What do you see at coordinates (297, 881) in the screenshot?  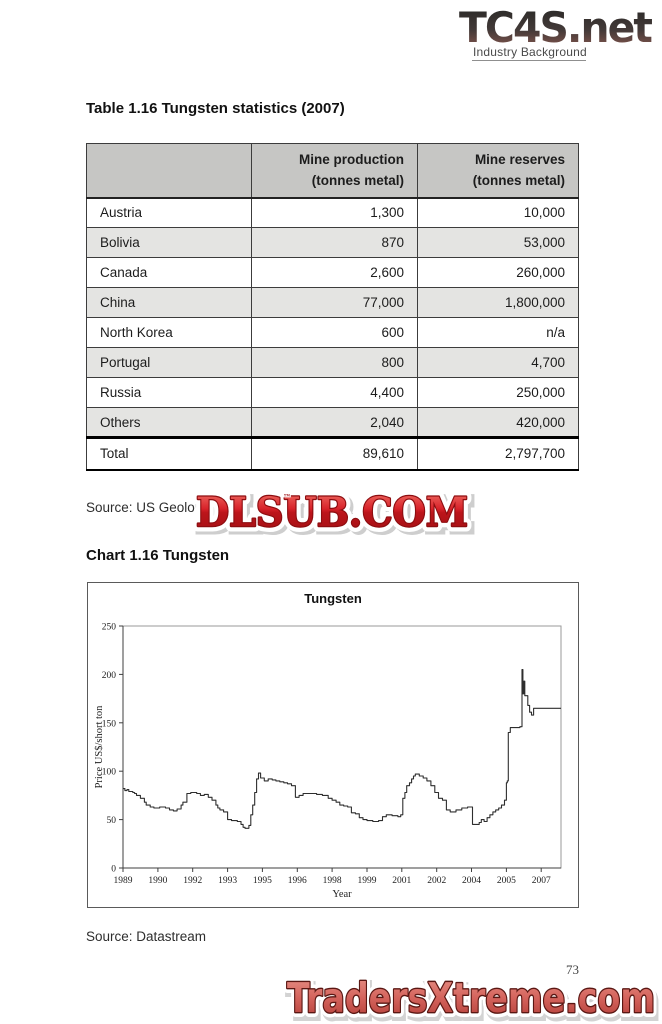 I see `svg-text: 1996` at bounding box center [297, 881].